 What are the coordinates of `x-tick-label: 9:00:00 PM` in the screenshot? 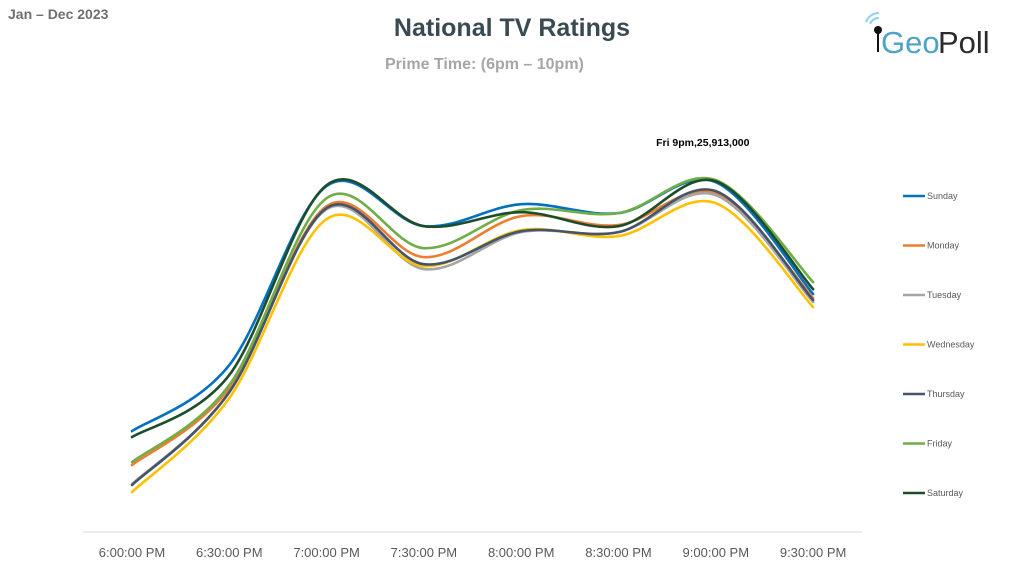 It's located at (716, 552).